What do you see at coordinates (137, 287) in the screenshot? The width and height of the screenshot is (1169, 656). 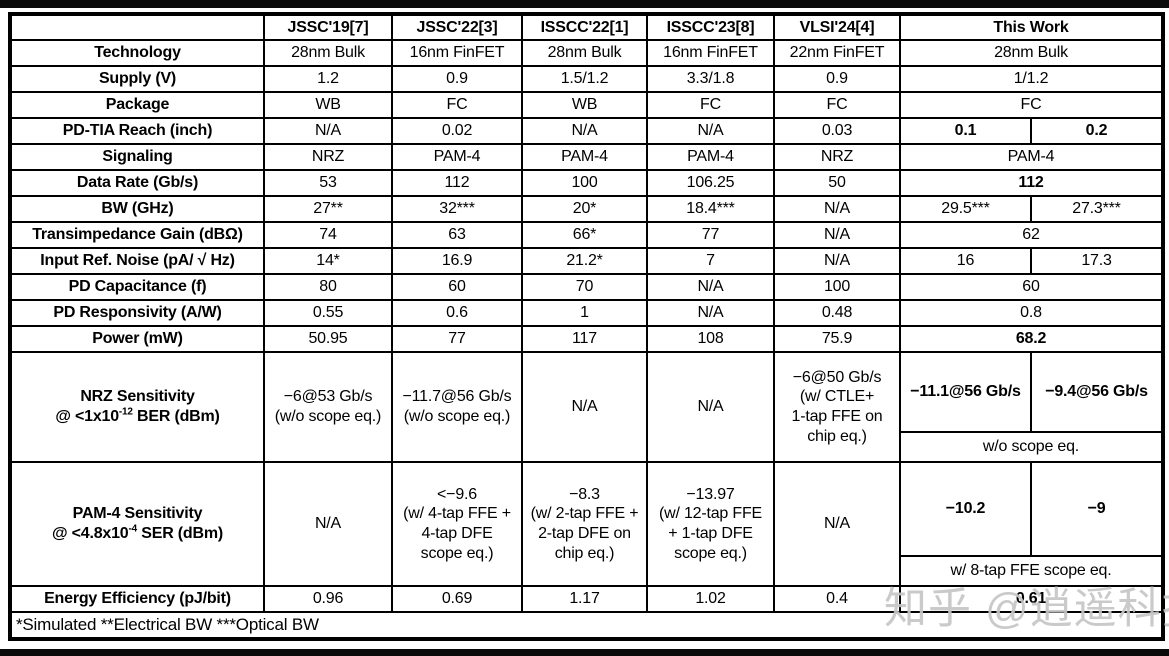 I see `row-label: PD Capacitance (f)` at bounding box center [137, 287].